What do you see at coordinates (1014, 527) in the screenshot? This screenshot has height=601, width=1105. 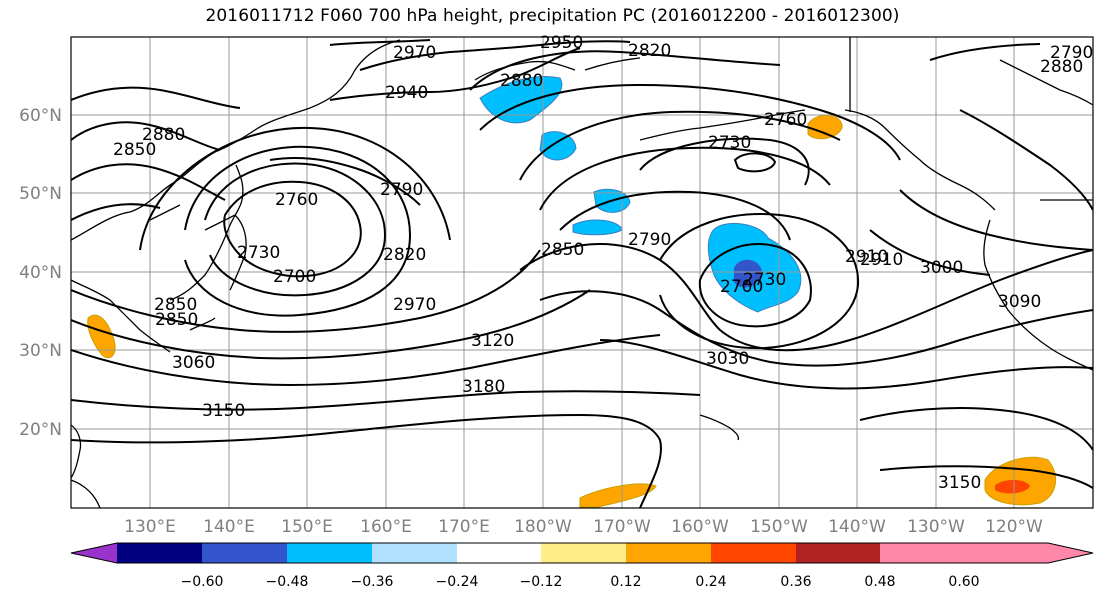 I see `lon-label: 120°W` at bounding box center [1014, 527].